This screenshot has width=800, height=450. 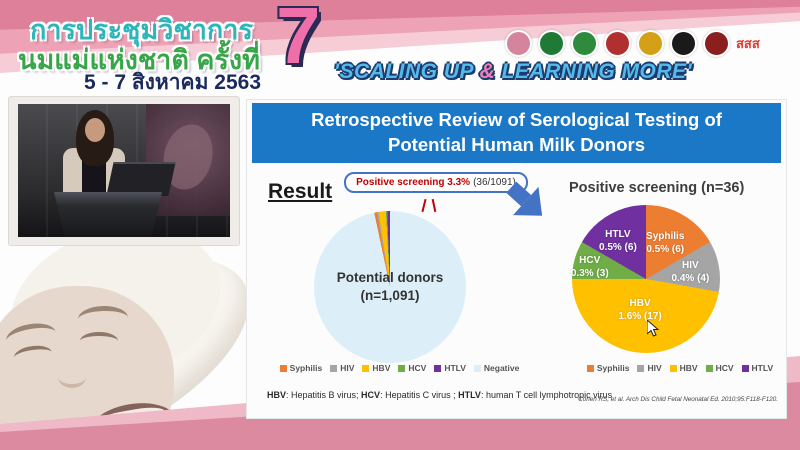 What do you see at coordinates (108, 214) in the screenshot?
I see `podium` at bounding box center [108, 214].